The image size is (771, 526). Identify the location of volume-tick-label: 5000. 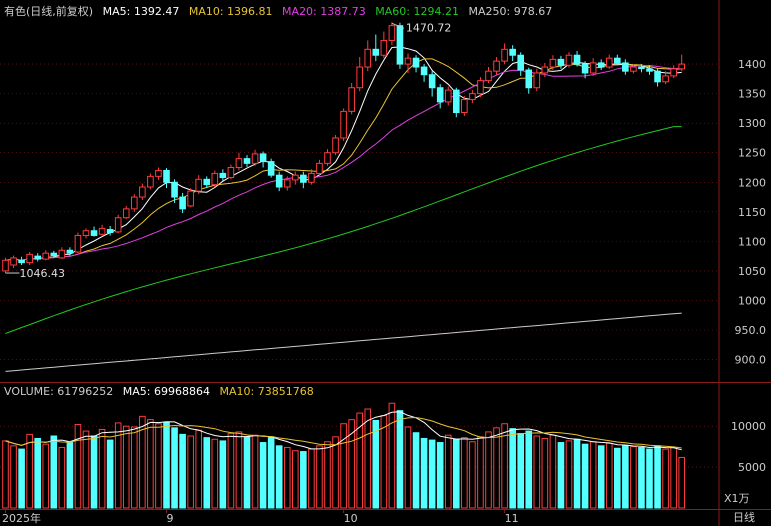
(752, 467).